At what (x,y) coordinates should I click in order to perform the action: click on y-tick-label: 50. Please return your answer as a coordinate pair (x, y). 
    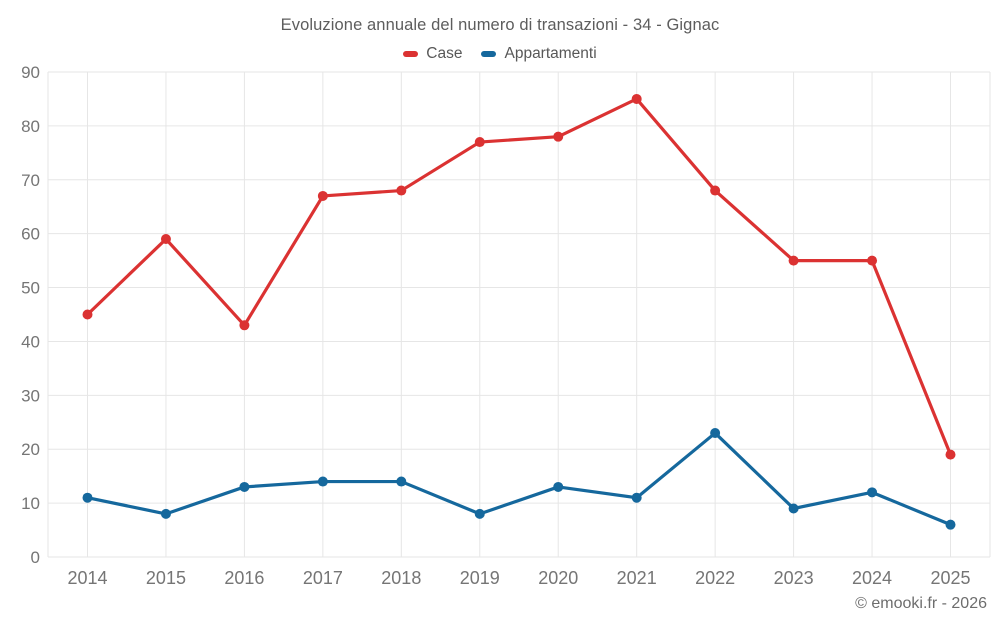
    Looking at the image, I should click on (30, 288).